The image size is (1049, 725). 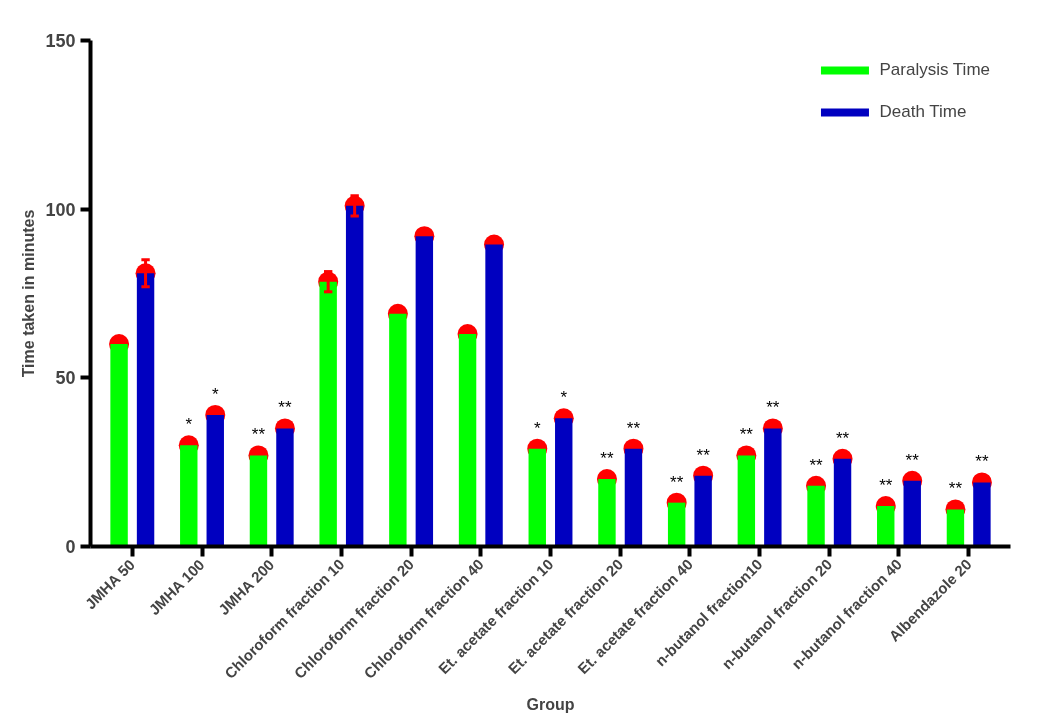 What do you see at coordinates (923, 112) in the screenshot?
I see `legend-label: Death Time` at bounding box center [923, 112].